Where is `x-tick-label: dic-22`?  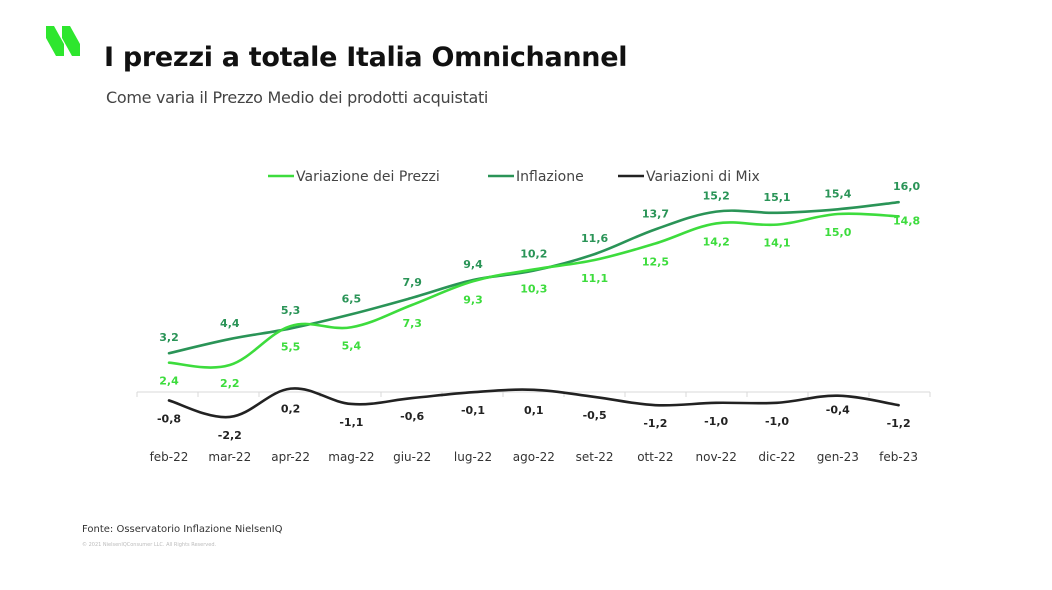
x-tick-label: dic-22 is located at coordinates (776, 457).